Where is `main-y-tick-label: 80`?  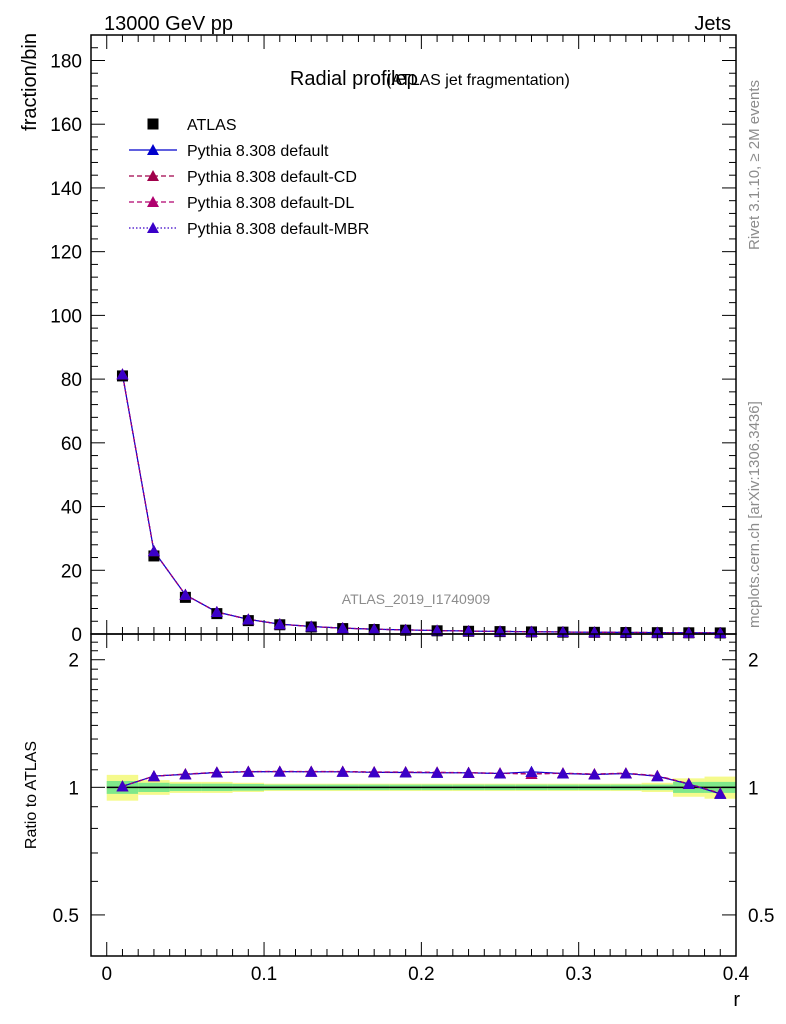 main-y-tick-label: 80 is located at coordinates (71, 380).